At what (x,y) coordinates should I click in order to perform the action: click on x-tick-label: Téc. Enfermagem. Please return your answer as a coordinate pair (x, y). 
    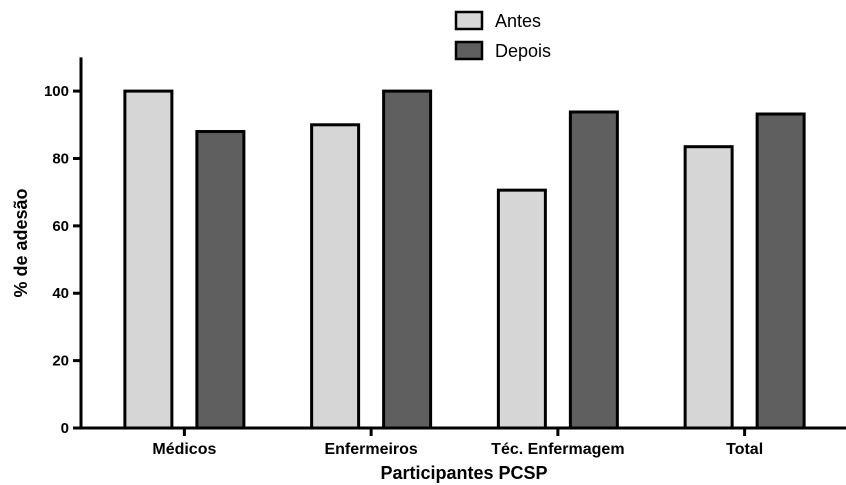
    Looking at the image, I should click on (557, 449).